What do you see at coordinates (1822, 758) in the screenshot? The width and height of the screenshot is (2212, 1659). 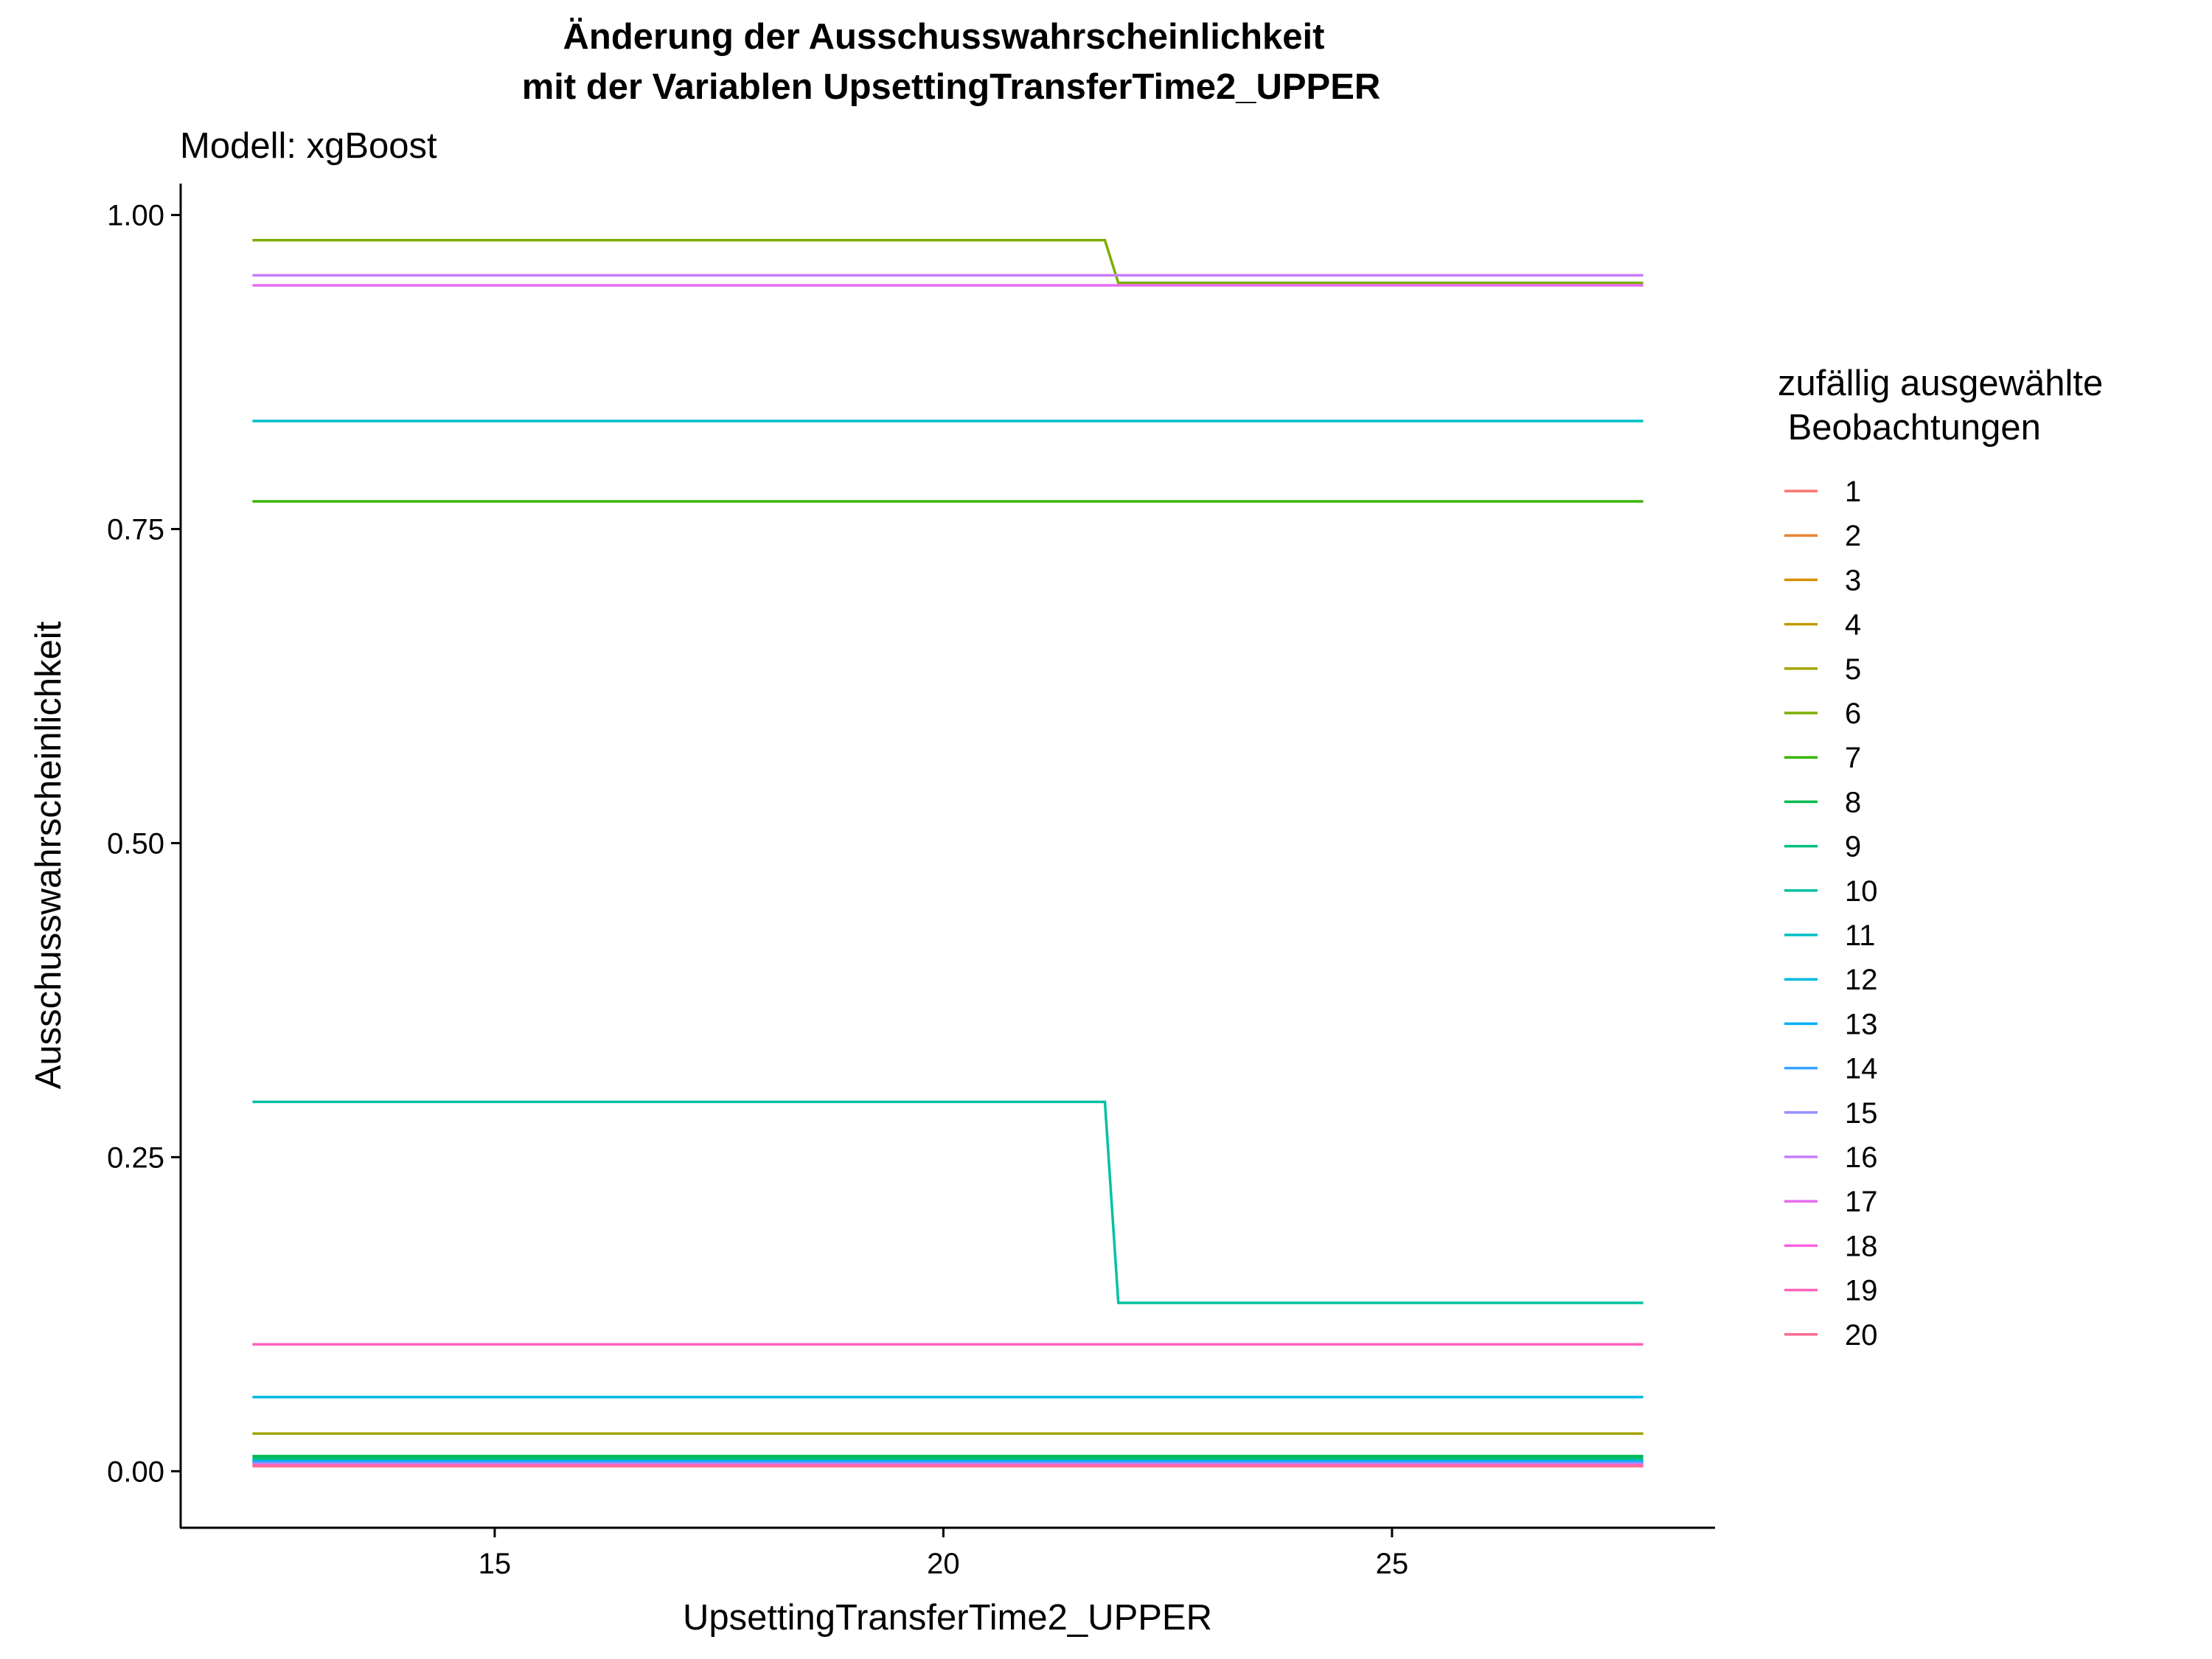 I see `legend-item-7: 7` at bounding box center [1822, 758].